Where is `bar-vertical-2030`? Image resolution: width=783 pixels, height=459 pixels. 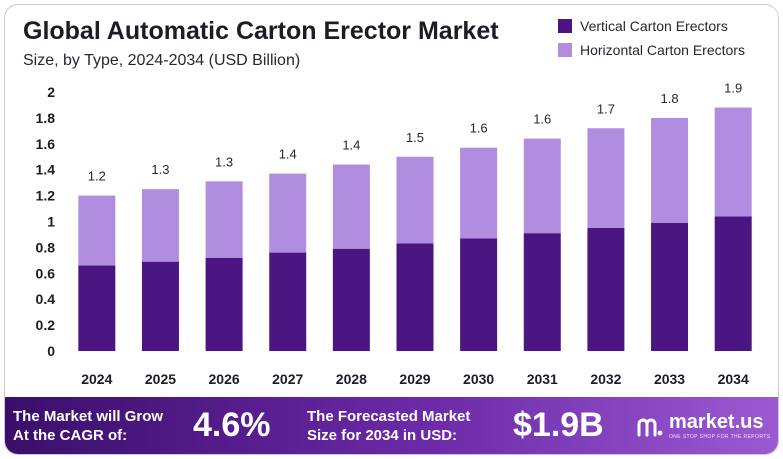
bar-vertical-2030 is located at coordinates (479, 294).